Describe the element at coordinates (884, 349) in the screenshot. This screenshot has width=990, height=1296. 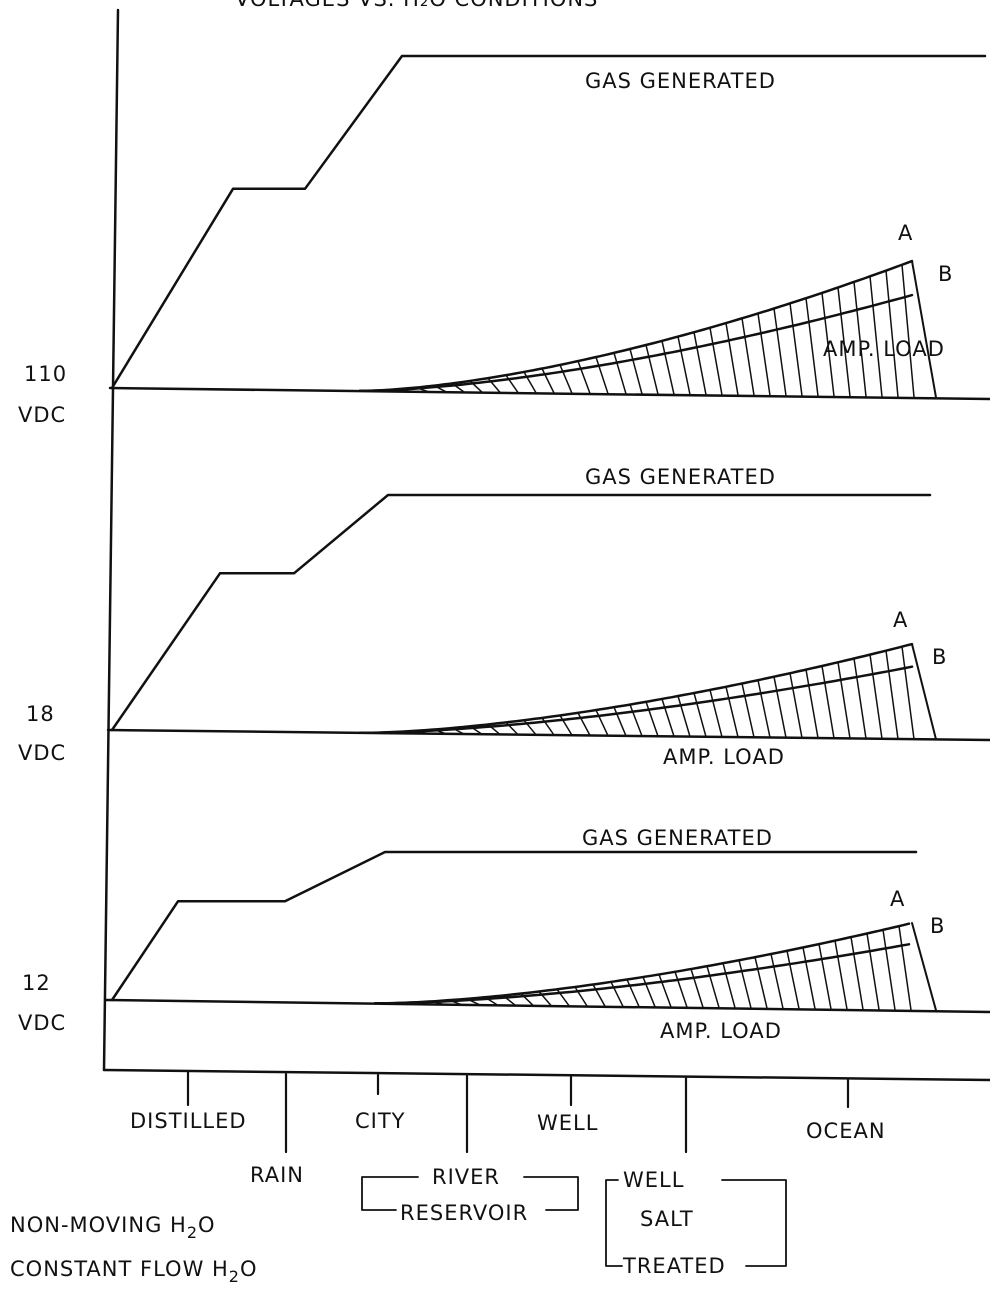
I see `amp-load-label-110: AMP. LOAD` at that location.